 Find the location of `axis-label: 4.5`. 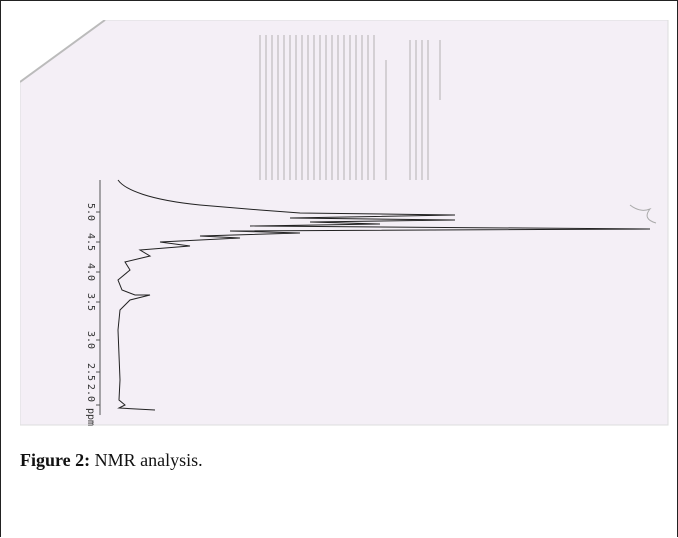

axis-label: 4.5 is located at coordinates (90, 242).